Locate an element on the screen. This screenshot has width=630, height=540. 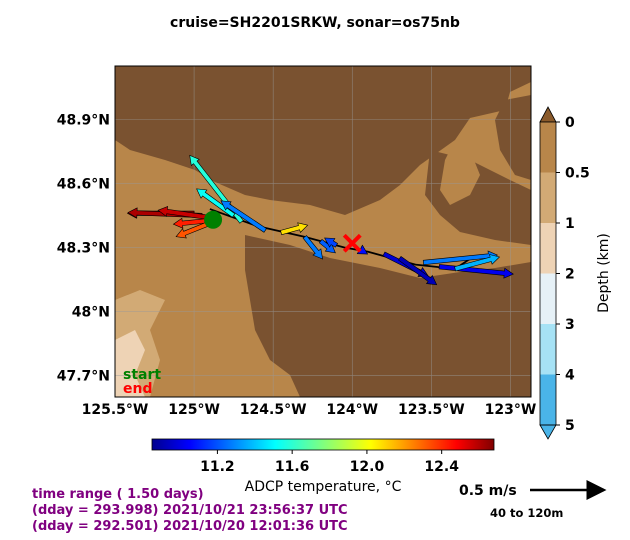
depth-colorbar-extend-bottom is located at coordinates (548, 432).